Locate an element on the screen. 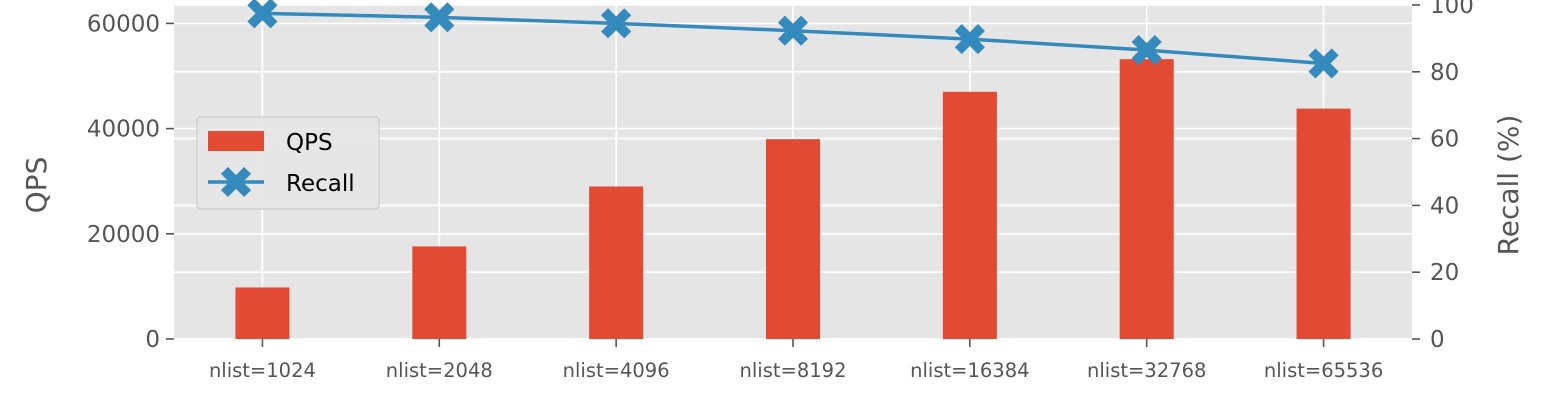 This screenshot has width=1548, height=402. left-y-tick-label: 60000 is located at coordinates (123, 24).